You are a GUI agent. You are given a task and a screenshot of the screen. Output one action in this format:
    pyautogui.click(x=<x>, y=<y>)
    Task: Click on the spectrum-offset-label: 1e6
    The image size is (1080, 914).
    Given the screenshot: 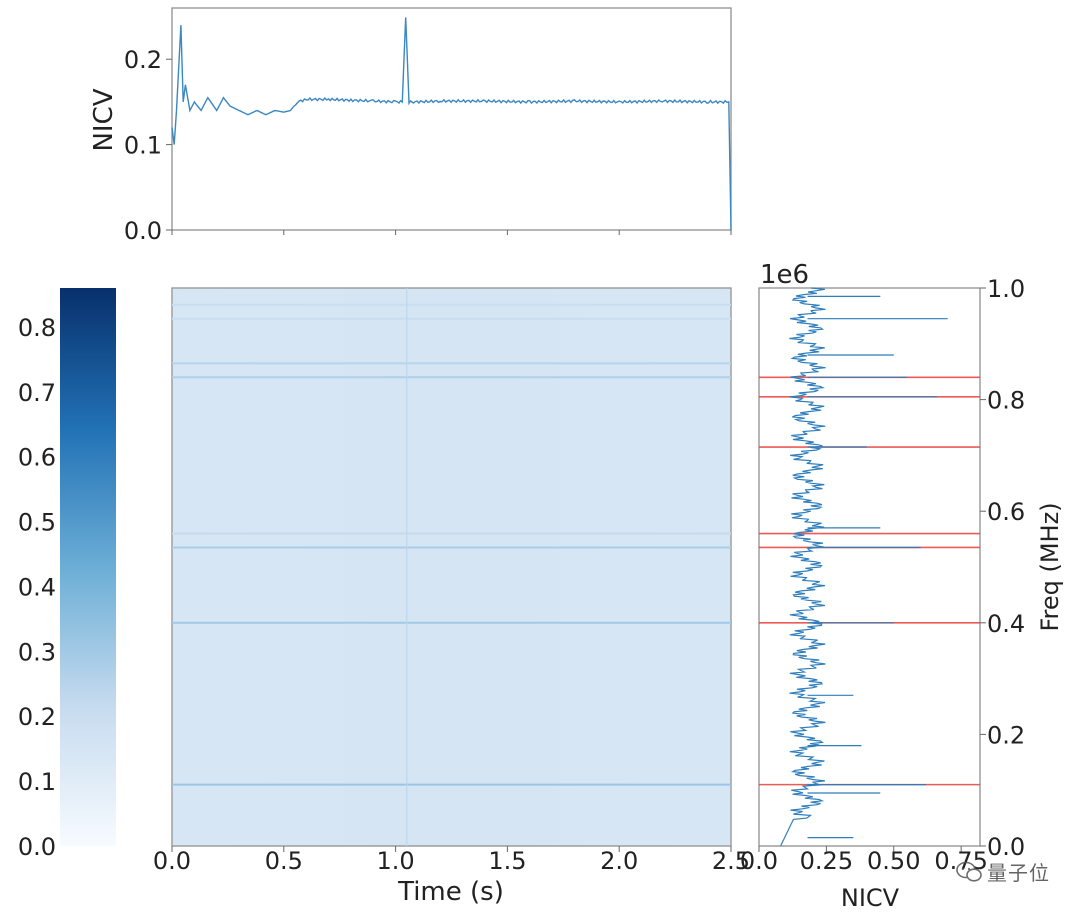 What is the action you would take?
    pyautogui.click(x=784, y=275)
    